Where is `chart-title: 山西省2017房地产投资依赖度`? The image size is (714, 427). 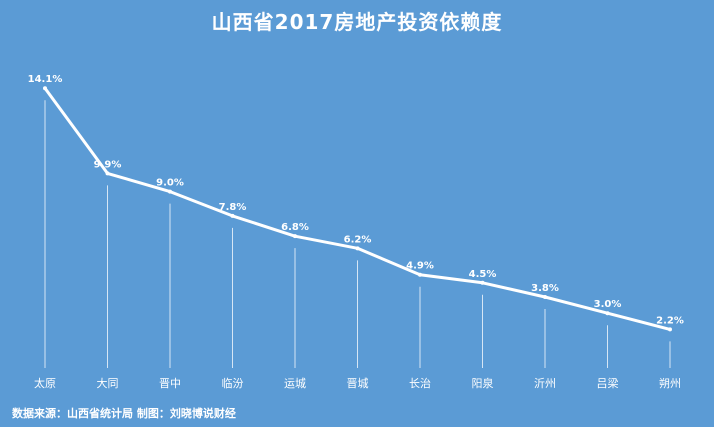
chart-title: 山西省2017房地产投资依赖度 is located at coordinates (357, 22).